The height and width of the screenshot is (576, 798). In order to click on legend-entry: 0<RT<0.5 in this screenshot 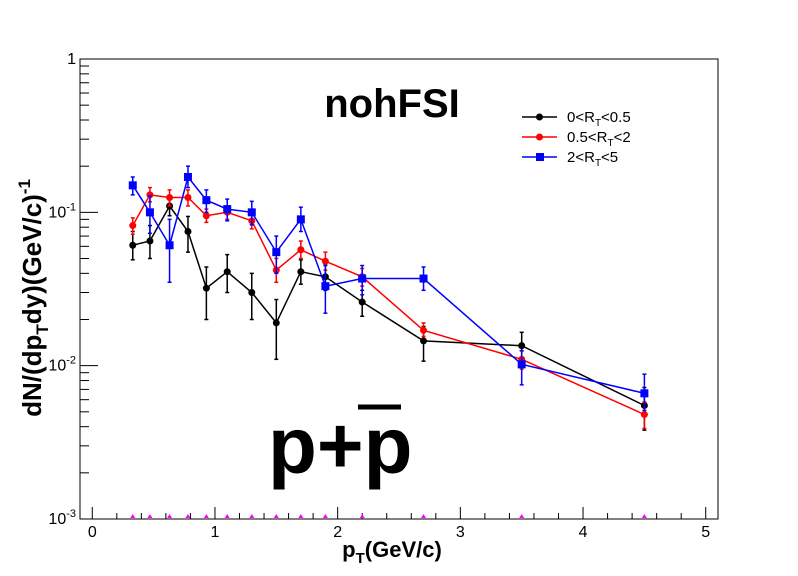, I will do `click(576, 119)`.